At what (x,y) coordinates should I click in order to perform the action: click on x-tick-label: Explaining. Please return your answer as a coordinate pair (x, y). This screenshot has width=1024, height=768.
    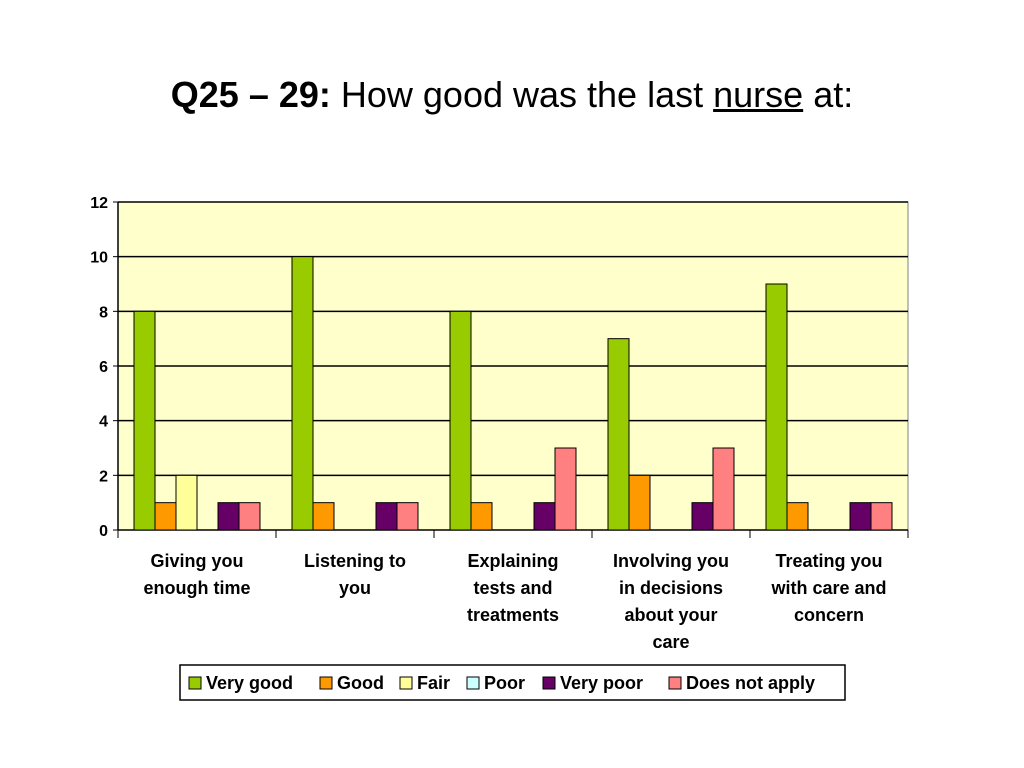
    Looking at the image, I should click on (512, 561).